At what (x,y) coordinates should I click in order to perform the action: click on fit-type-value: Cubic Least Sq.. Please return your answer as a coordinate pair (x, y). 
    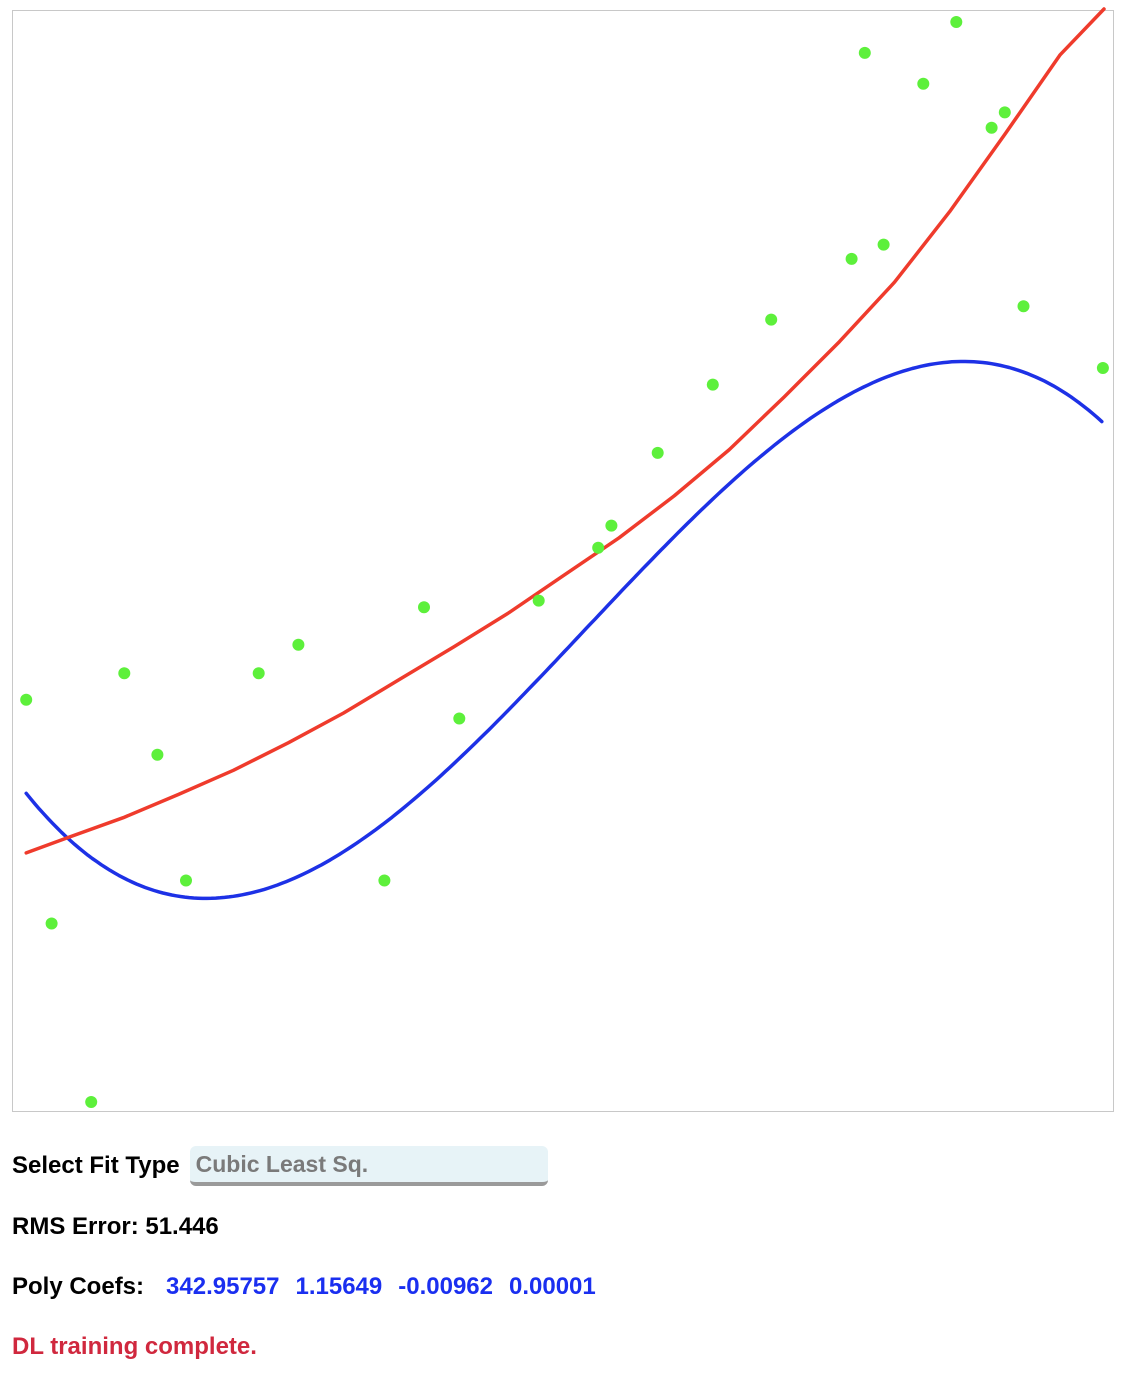
    Looking at the image, I should click on (282, 1163).